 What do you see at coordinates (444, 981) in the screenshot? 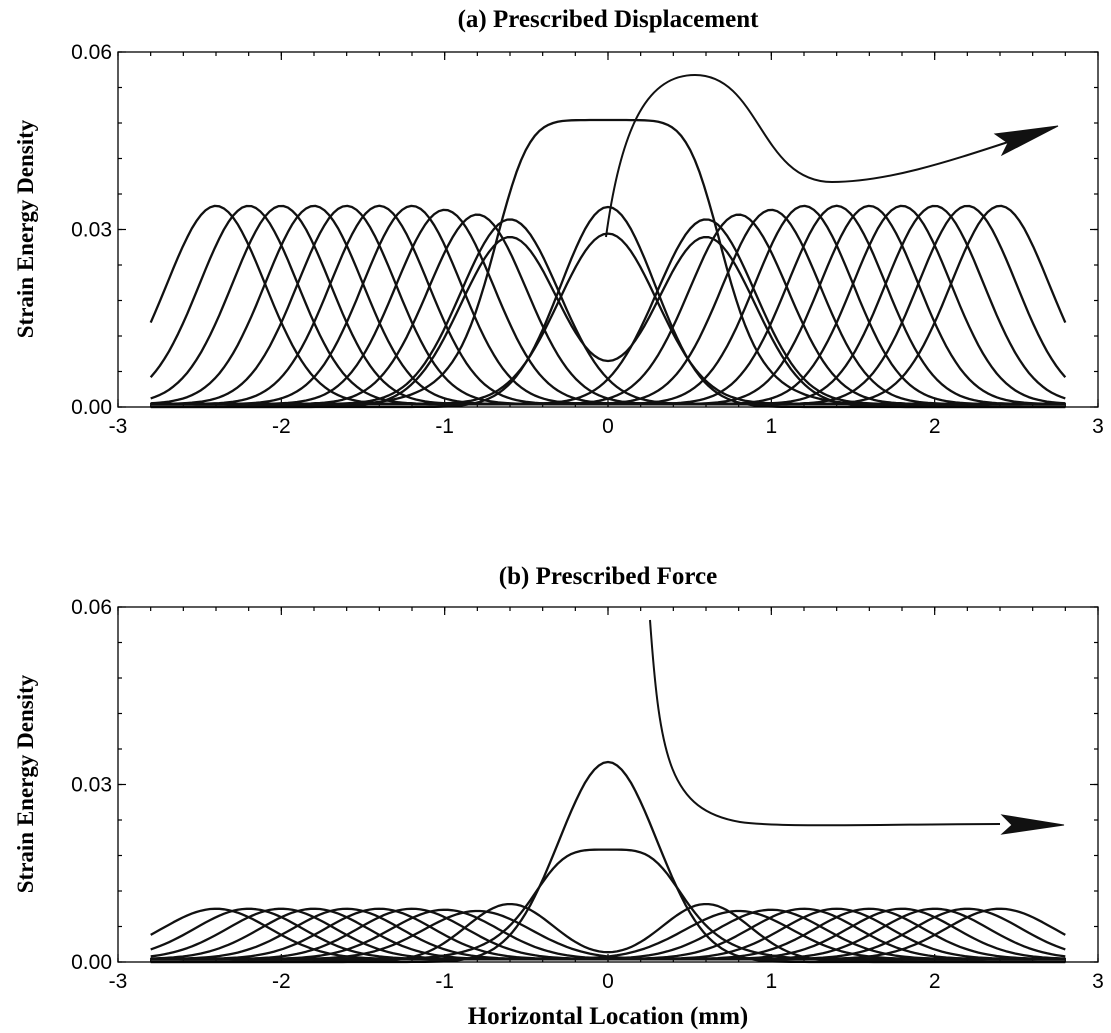
I see `panel-b-xtick-label: -1` at bounding box center [444, 981].